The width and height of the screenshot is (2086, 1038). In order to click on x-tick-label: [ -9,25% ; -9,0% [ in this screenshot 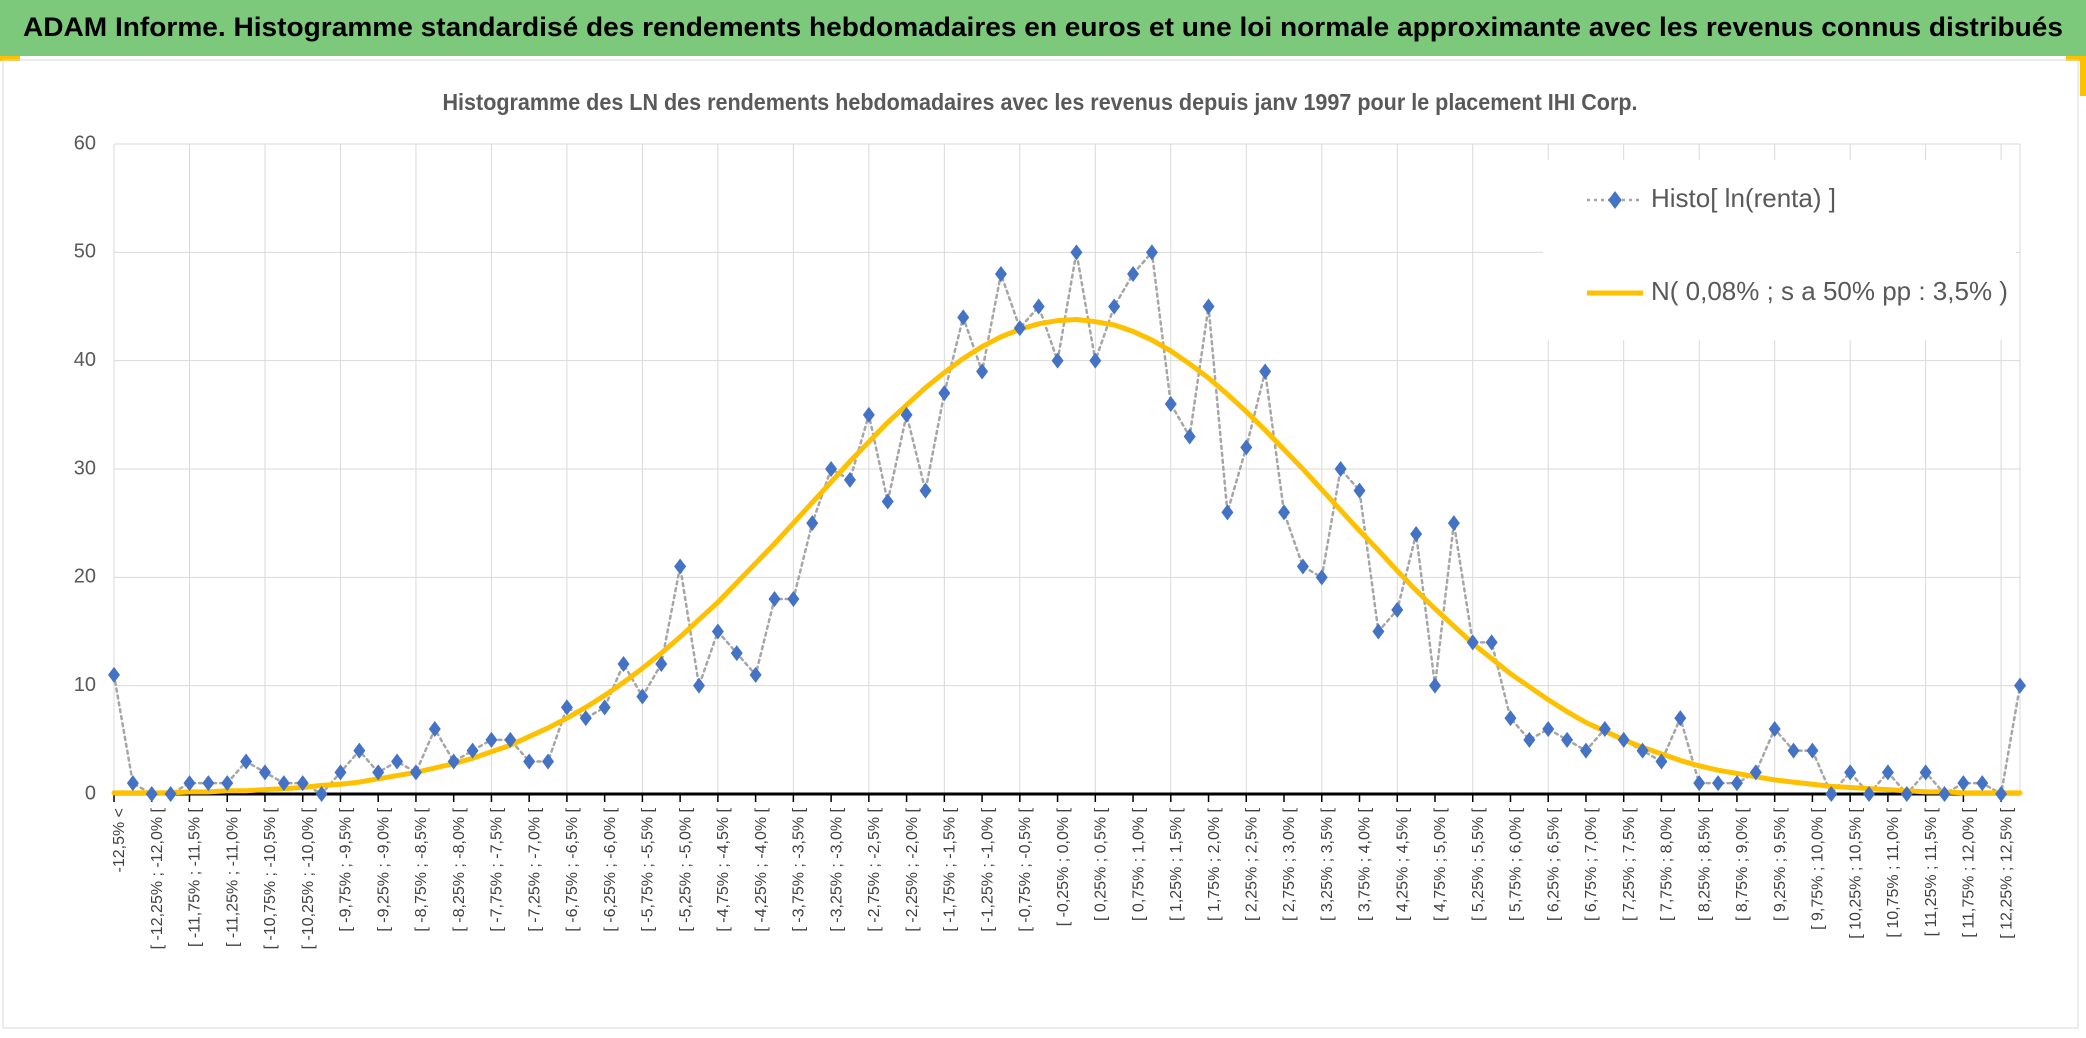, I will do `click(383, 869)`.